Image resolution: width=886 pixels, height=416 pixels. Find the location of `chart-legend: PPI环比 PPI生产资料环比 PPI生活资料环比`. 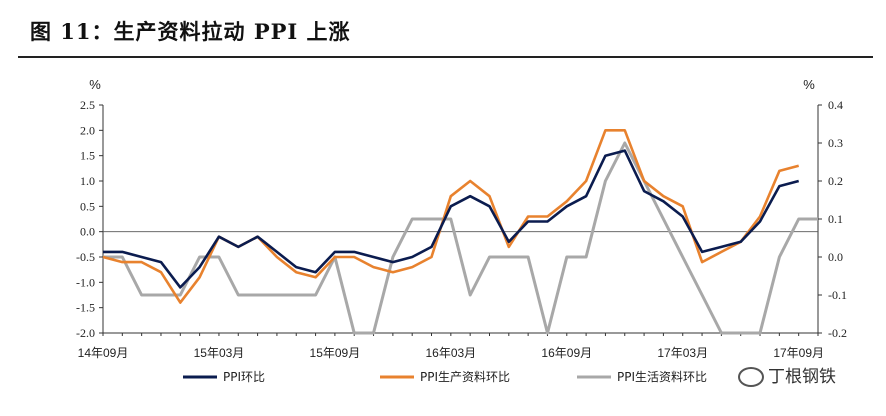

chart-legend: PPI环比 PPI生产资料环比 PPI生活资料环比 is located at coordinates (445, 377).